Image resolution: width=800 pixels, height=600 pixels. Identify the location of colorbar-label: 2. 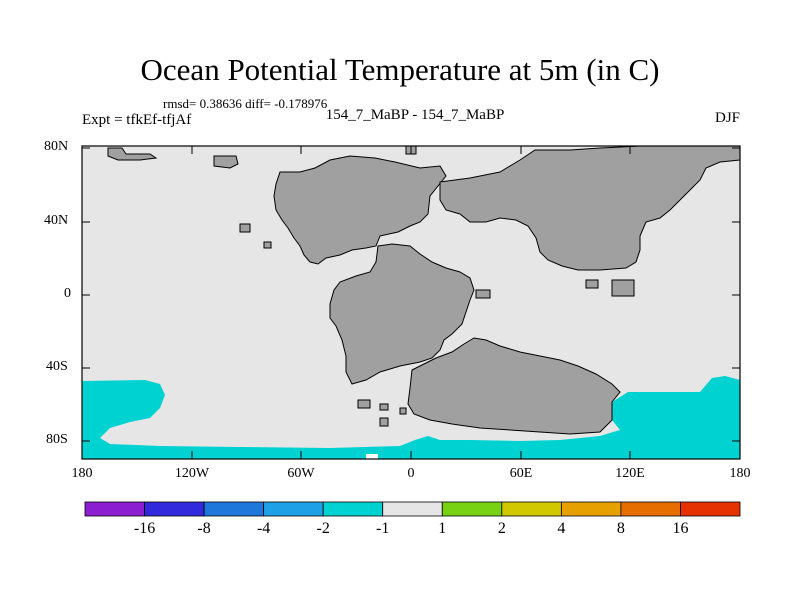
(501, 528).